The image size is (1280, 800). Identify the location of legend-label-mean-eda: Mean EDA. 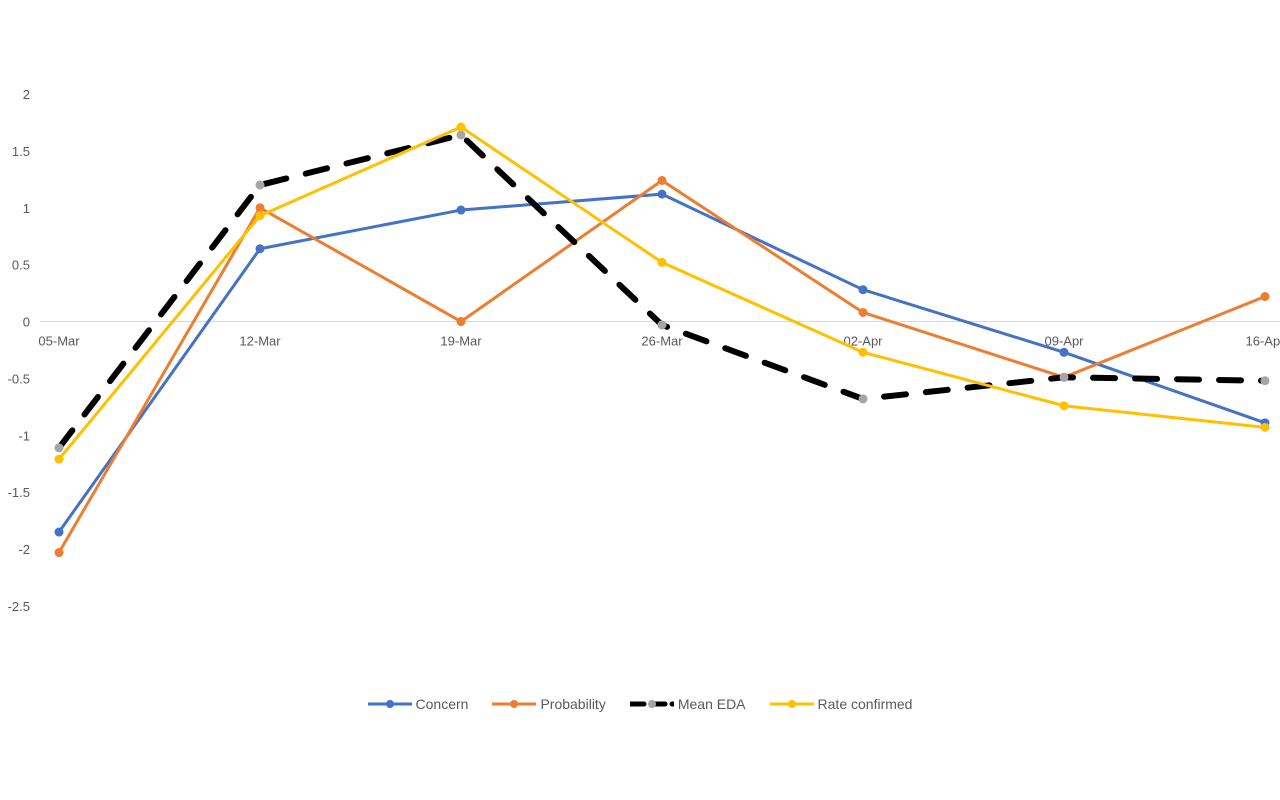
(711, 704).